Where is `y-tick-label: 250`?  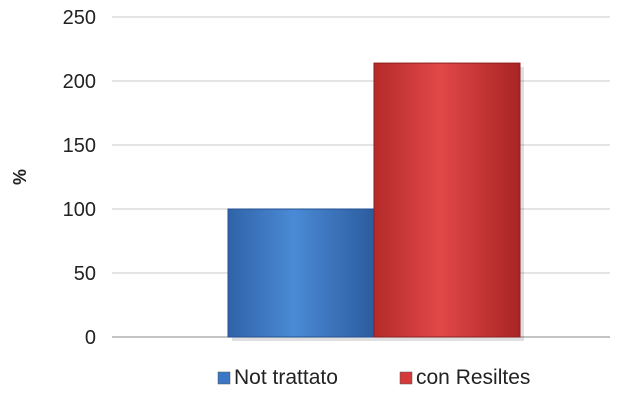 y-tick-label: 250 is located at coordinates (79, 18).